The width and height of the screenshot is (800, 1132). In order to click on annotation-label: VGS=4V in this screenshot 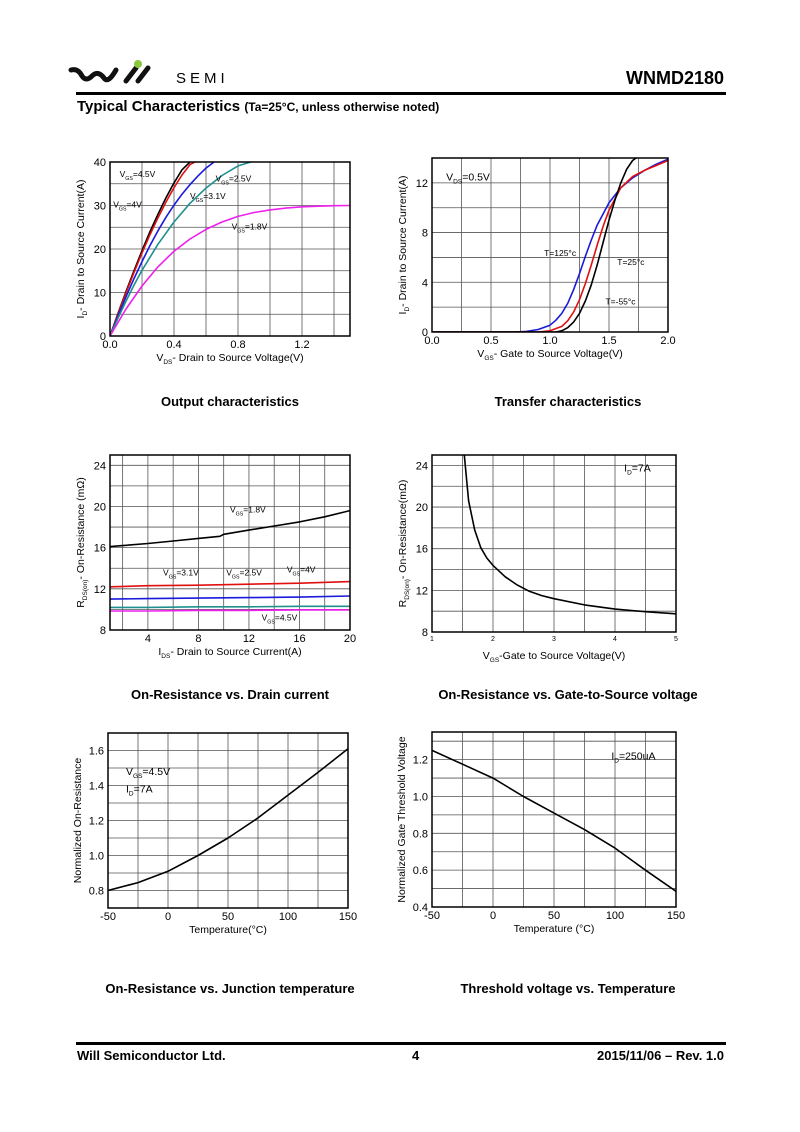, I will do `click(127, 206)`.